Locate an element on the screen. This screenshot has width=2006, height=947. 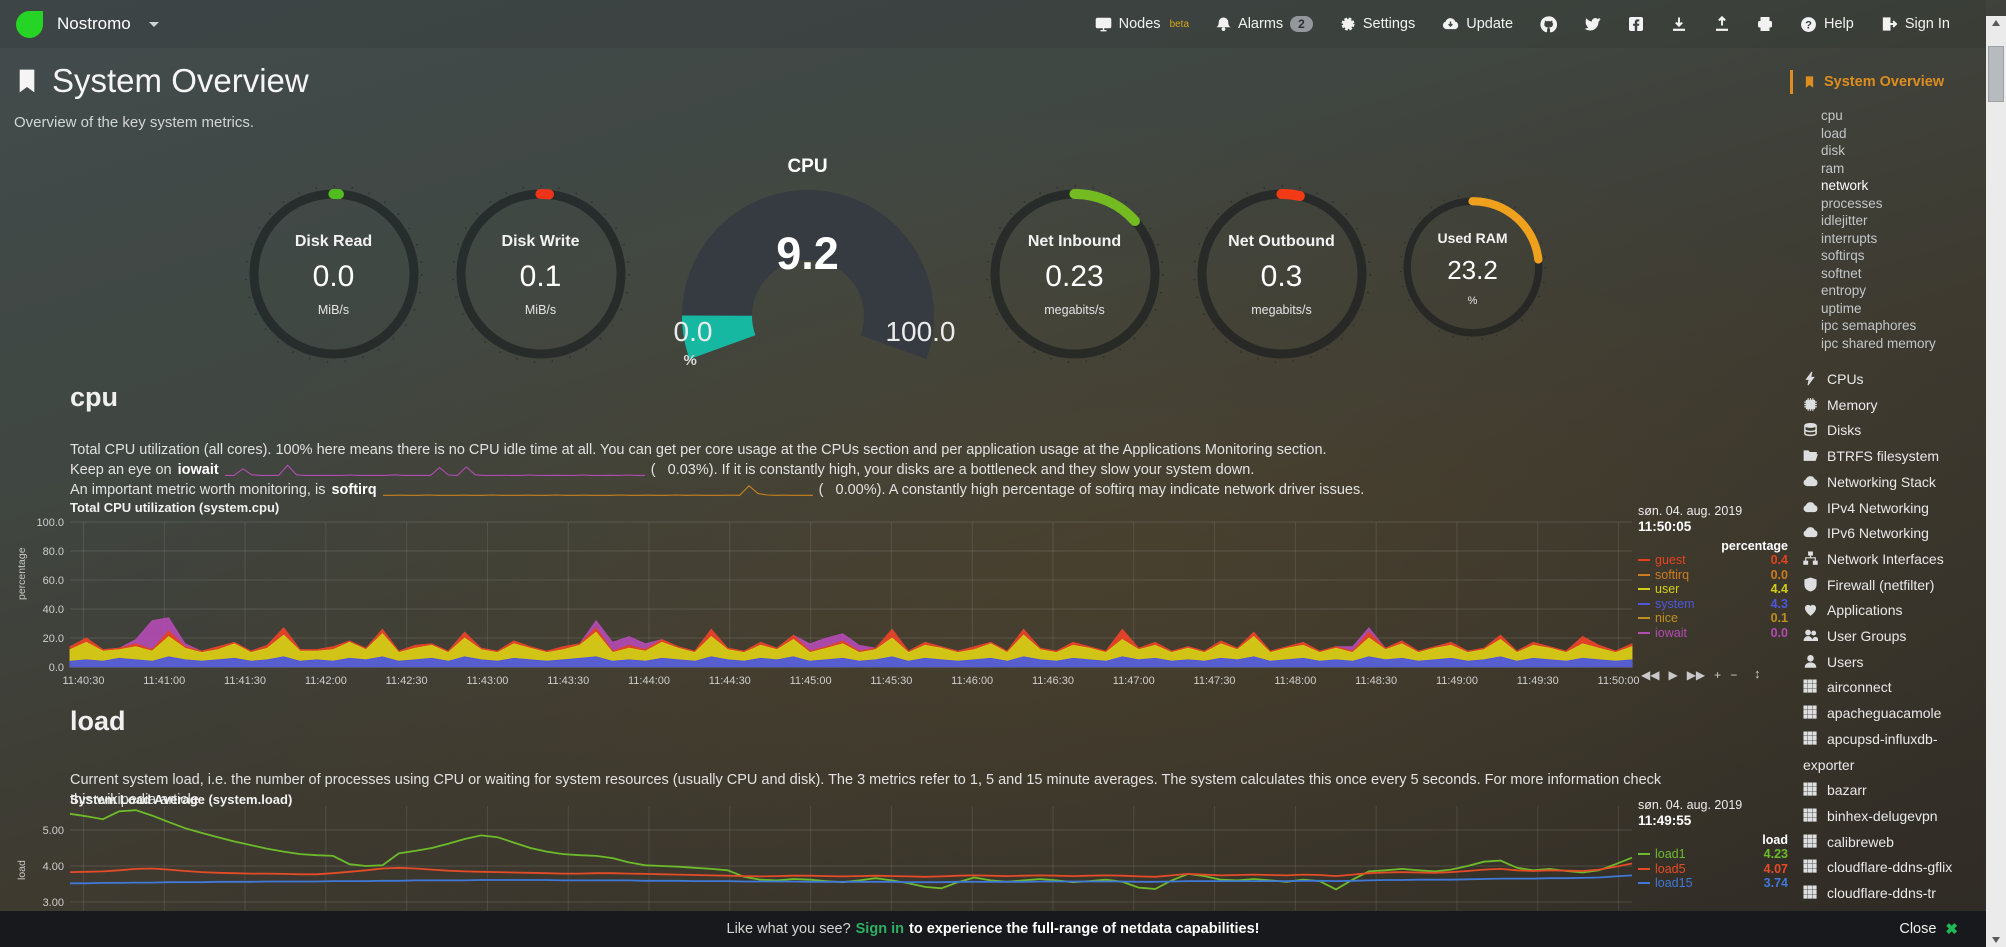
sidebar-subitem: ipc semaphores is located at coordinates (1869, 325).